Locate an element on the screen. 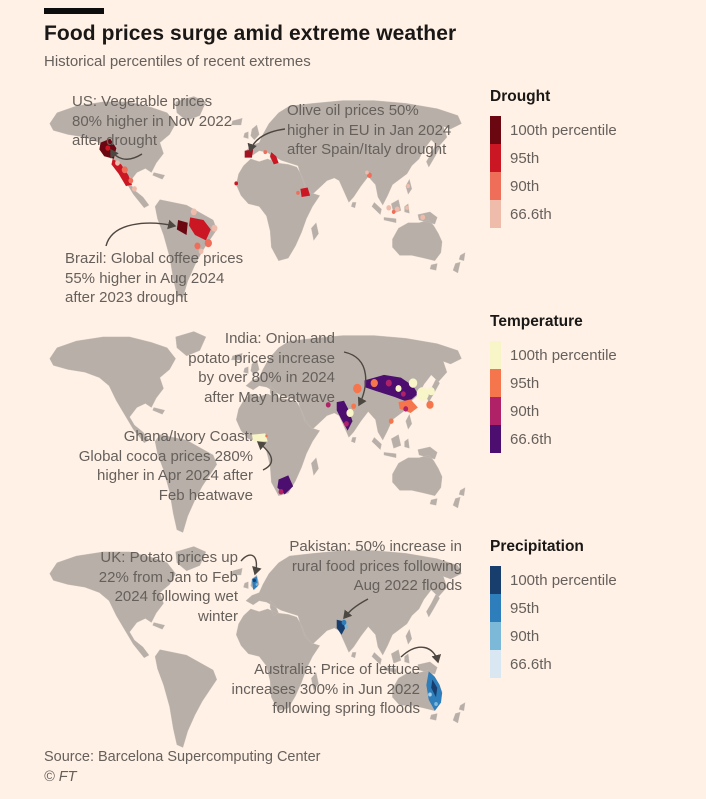  precipitation-world-map is located at coordinates (257, 647).